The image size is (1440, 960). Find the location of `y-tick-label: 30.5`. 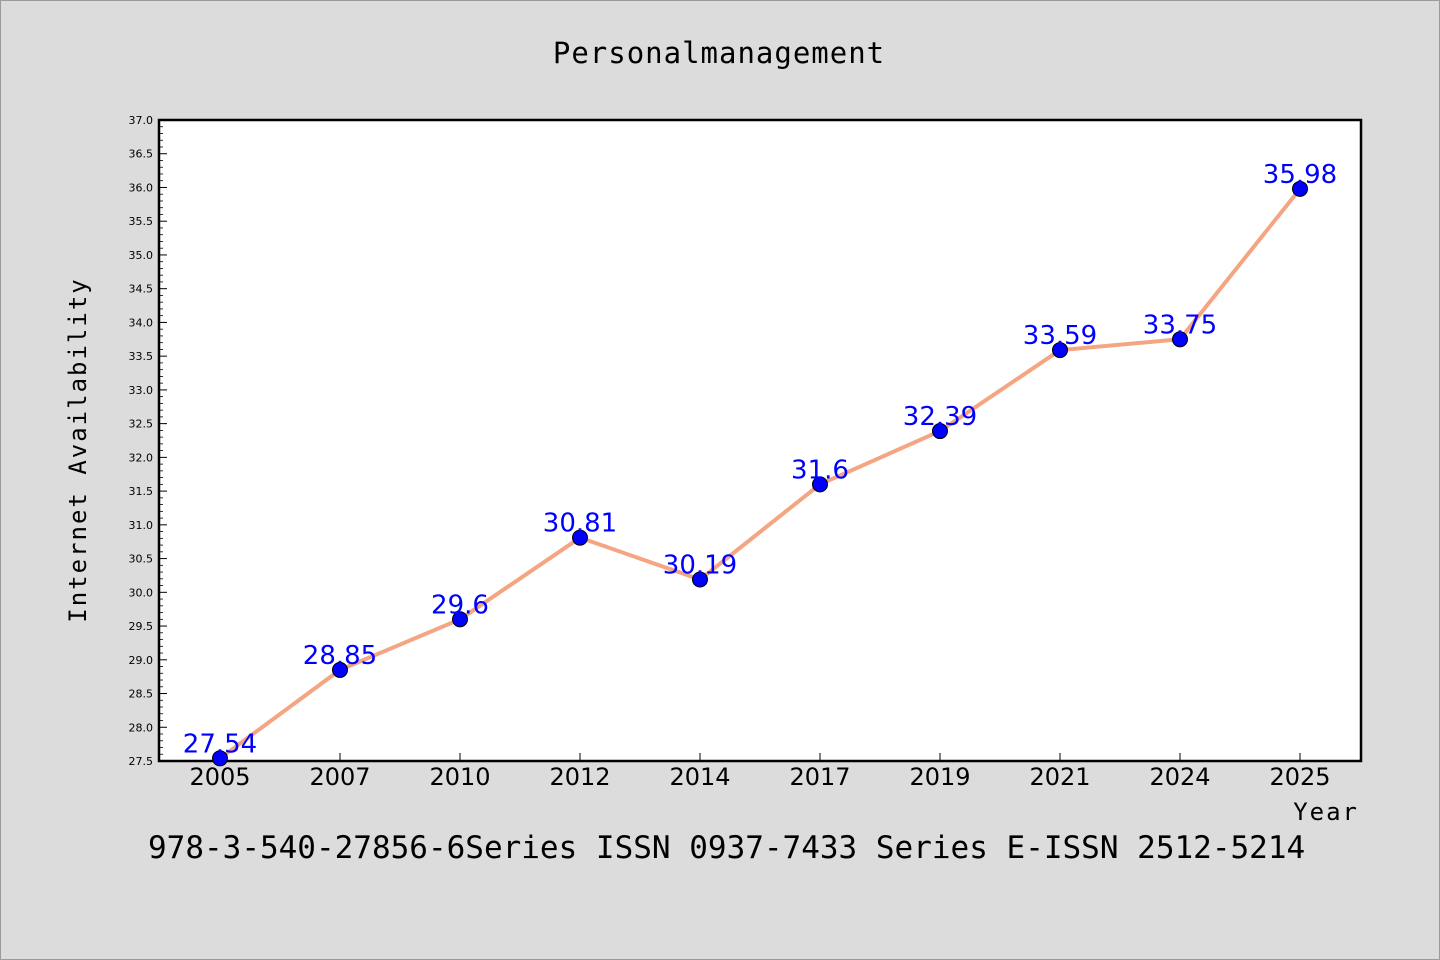

y-tick-label: 30.5 is located at coordinates (141, 559).